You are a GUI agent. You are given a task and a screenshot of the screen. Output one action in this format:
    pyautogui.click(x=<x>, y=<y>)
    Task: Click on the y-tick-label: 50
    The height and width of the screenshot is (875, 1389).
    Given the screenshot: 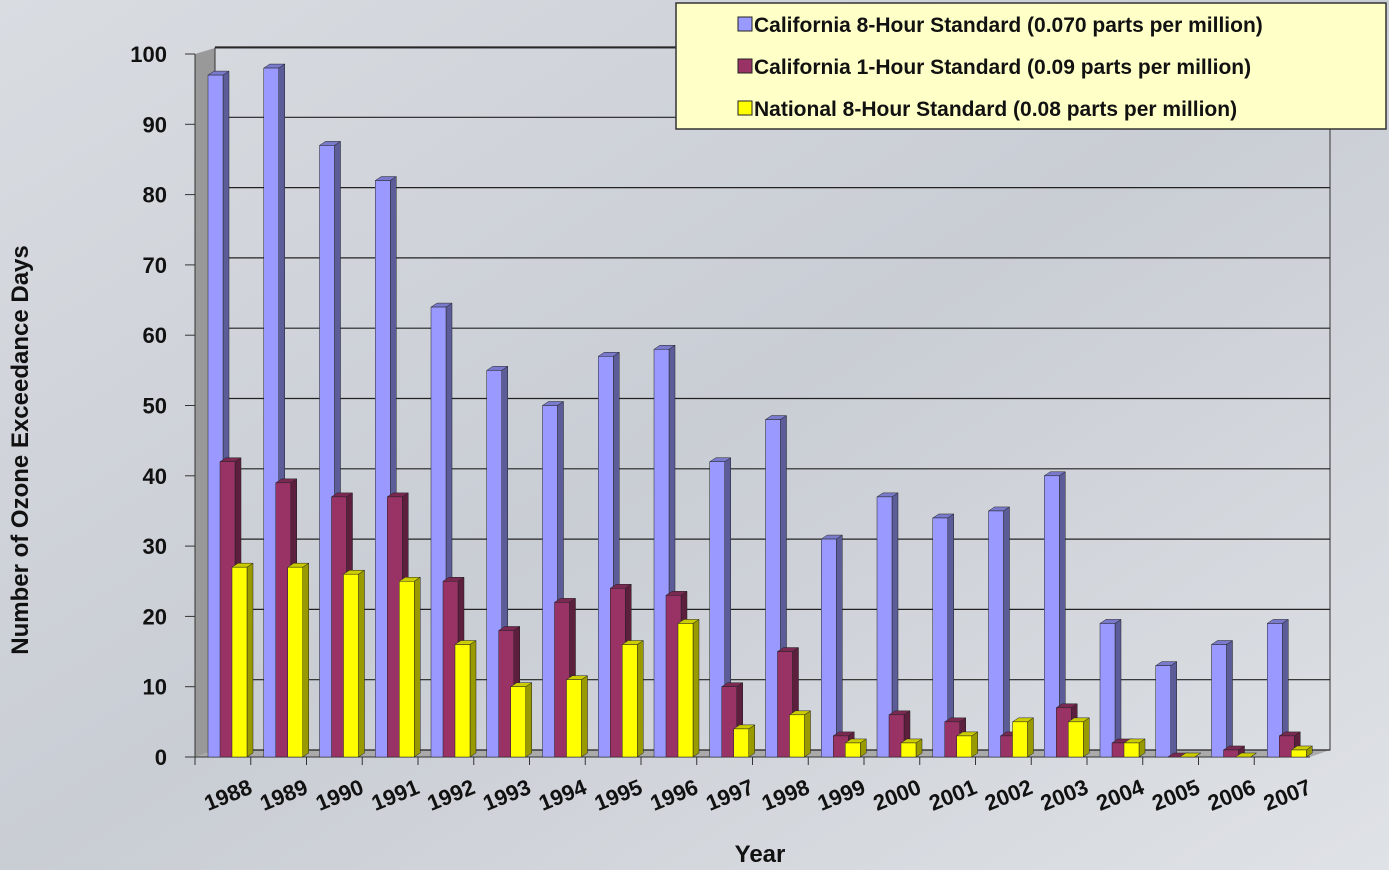 What is the action you would take?
    pyautogui.click(x=155, y=406)
    